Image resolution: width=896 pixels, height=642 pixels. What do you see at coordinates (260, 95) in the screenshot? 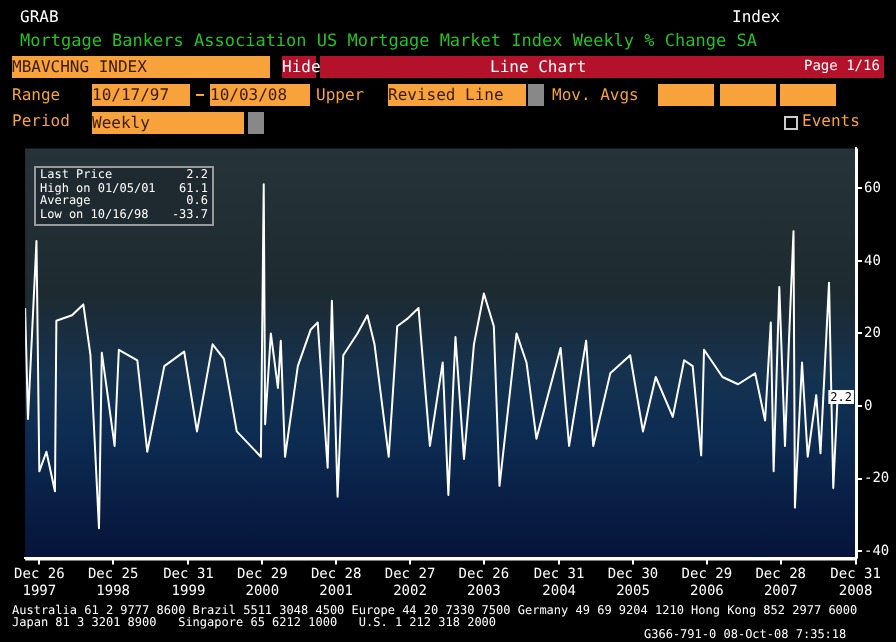
I see `text: 10/03/08` at bounding box center [260, 95].